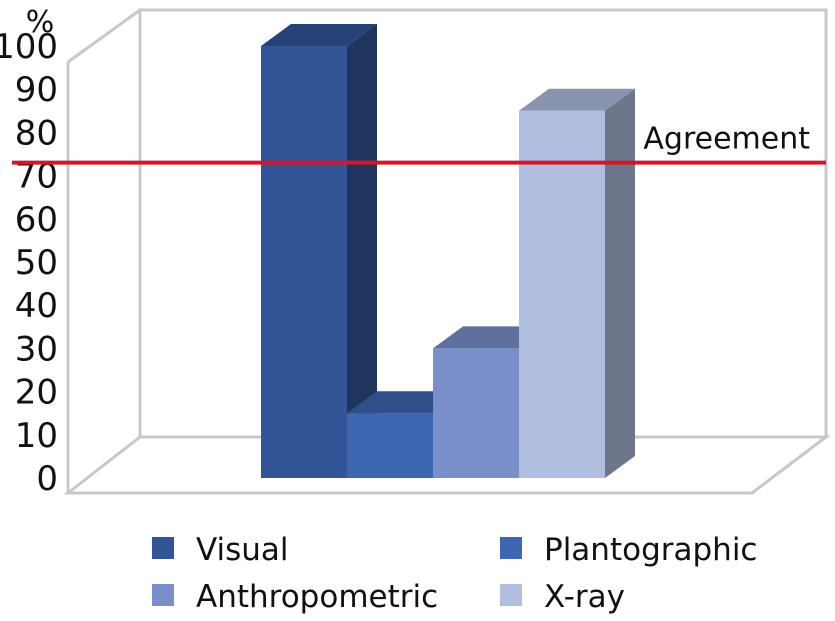 Image resolution: width=835 pixels, height=621 pixels. I want to click on y-tick-label: 80, so click(36, 133).